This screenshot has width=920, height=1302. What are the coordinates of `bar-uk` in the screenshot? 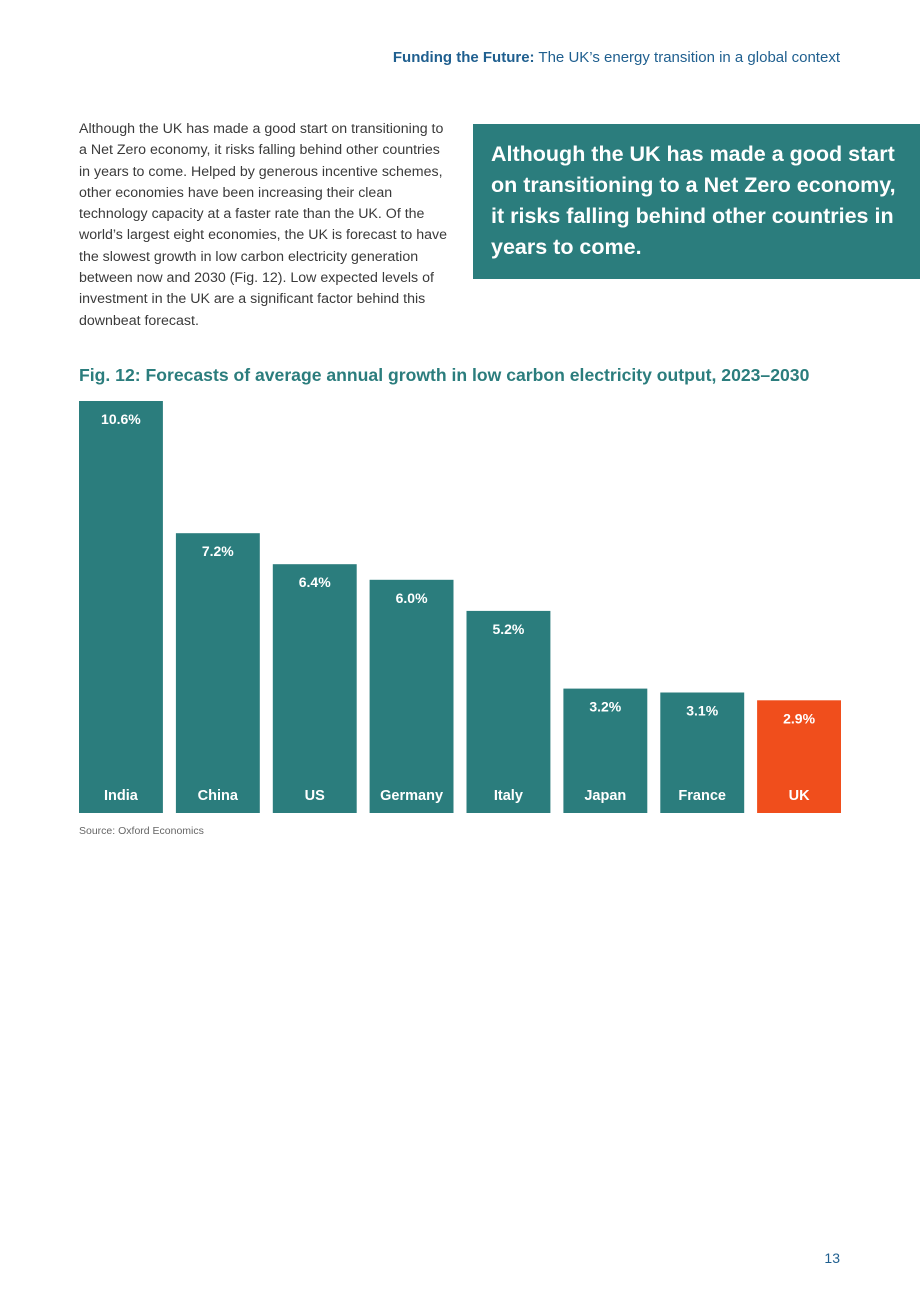 It's located at (799, 756).